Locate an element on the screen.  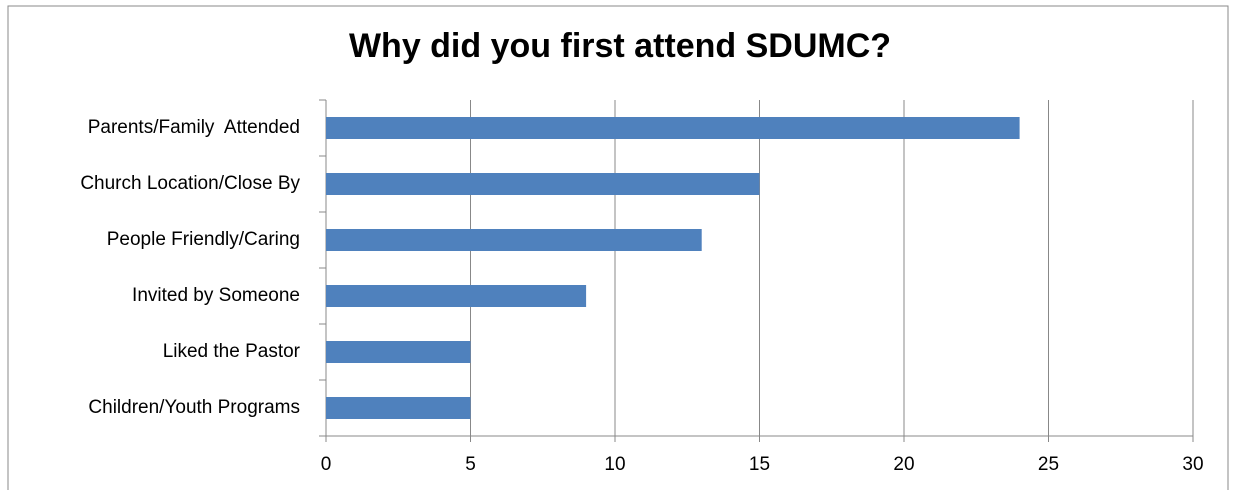
y-tick-label: People Friendly/Caring is located at coordinates (203, 239).